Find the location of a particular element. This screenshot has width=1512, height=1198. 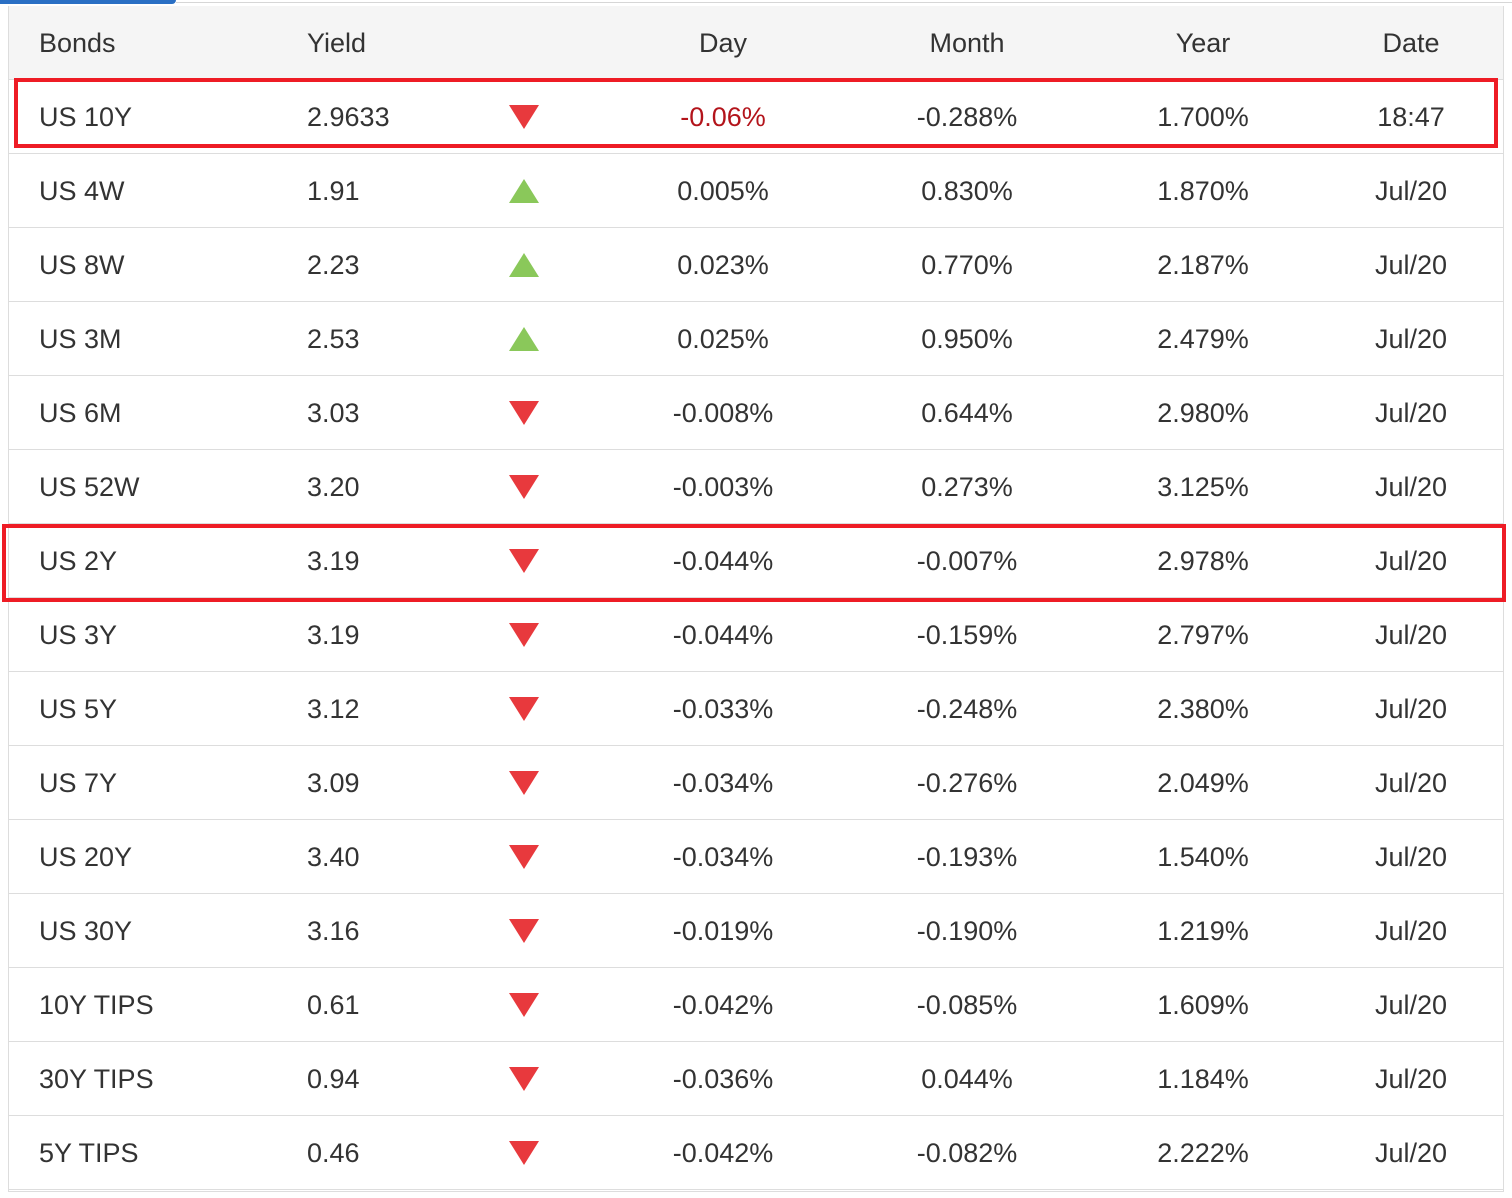

month-change-value: 0.644% is located at coordinates (967, 413).